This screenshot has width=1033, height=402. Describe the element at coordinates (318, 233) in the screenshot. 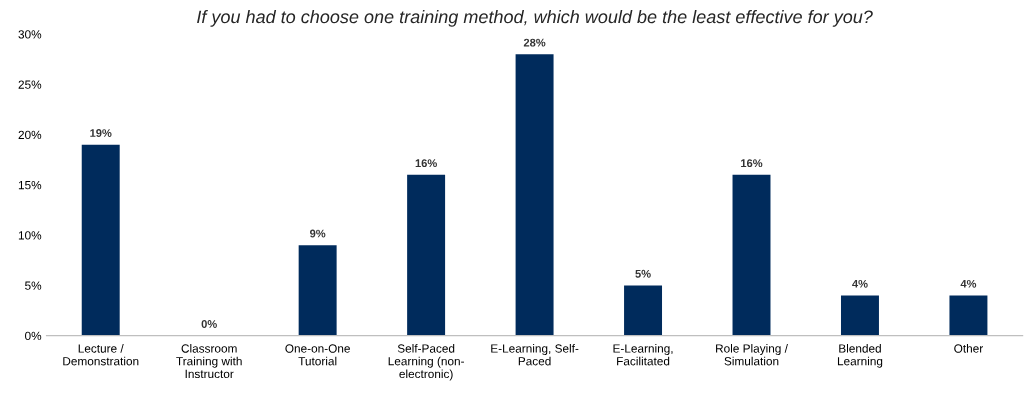

I see `data-label: 9%` at that location.